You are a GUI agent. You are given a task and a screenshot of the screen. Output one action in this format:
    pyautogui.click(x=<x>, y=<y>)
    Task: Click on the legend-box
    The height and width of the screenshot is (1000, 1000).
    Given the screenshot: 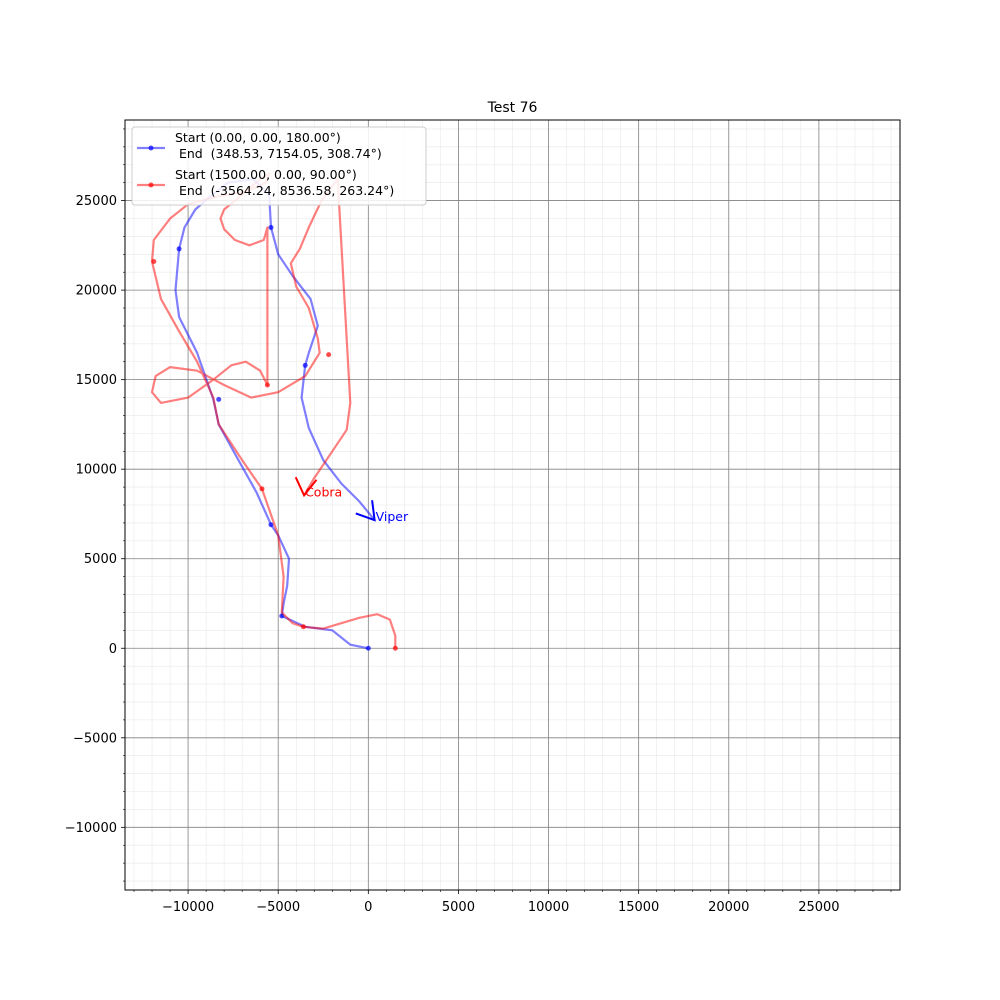 What is the action you would take?
    pyautogui.click(x=279, y=166)
    